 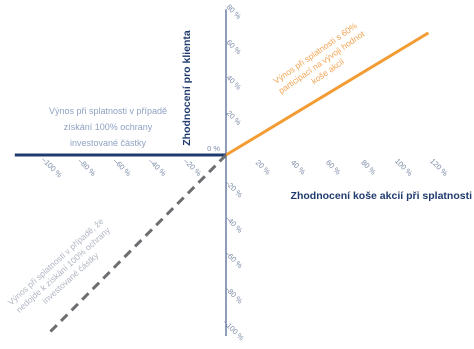 I want to click on y-tick-label: 0 %, so click(x=213, y=148).